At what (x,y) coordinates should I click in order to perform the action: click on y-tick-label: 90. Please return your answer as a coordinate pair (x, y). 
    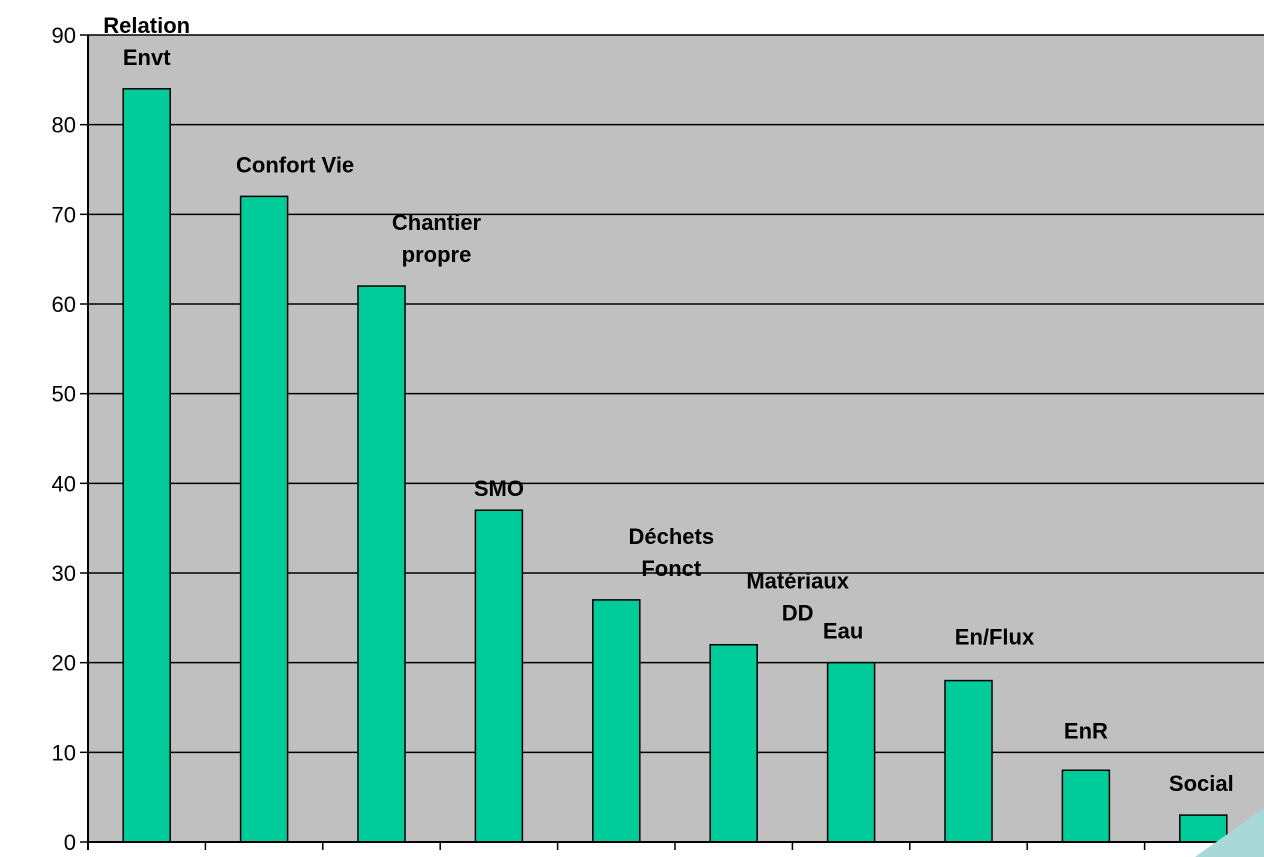
    Looking at the image, I should click on (64, 35).